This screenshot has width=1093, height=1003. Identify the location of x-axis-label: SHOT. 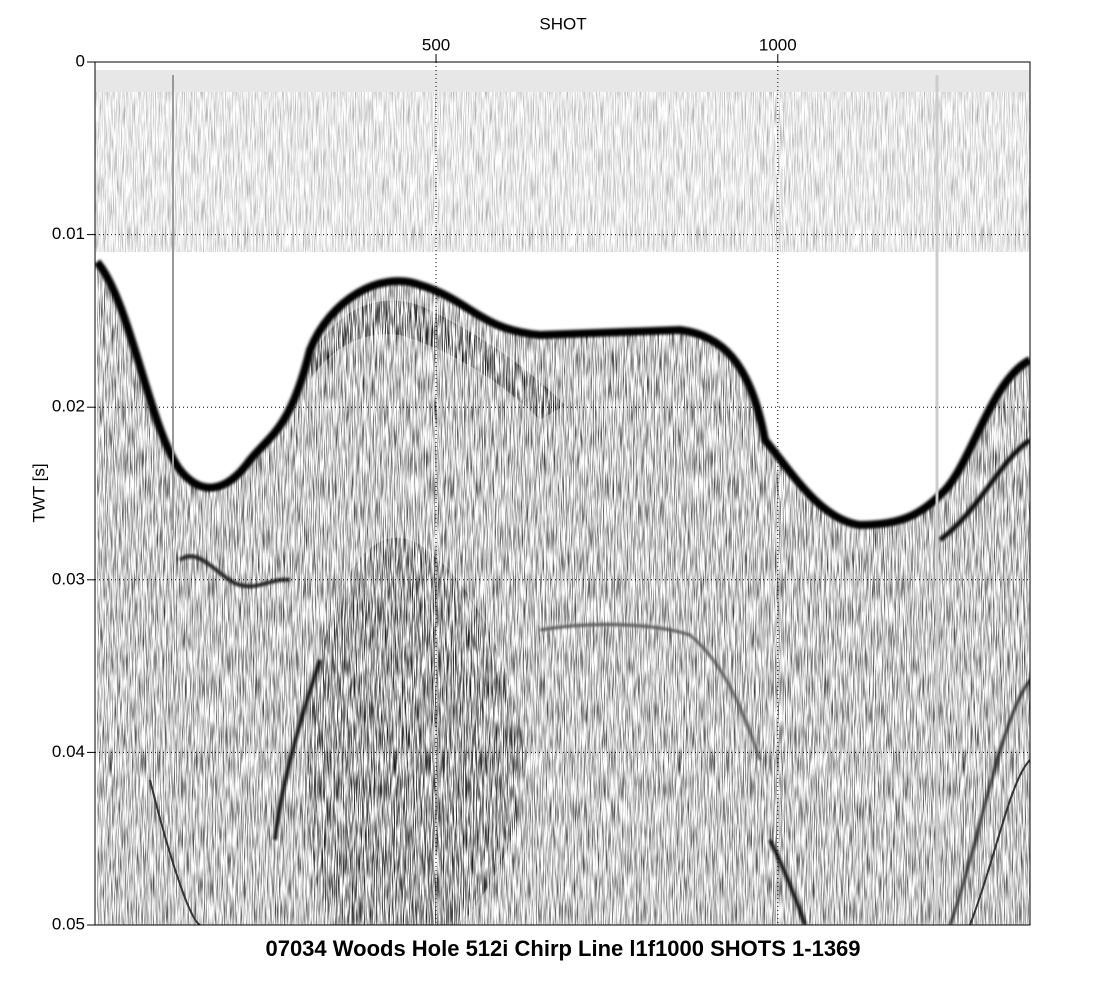
(562, 23).